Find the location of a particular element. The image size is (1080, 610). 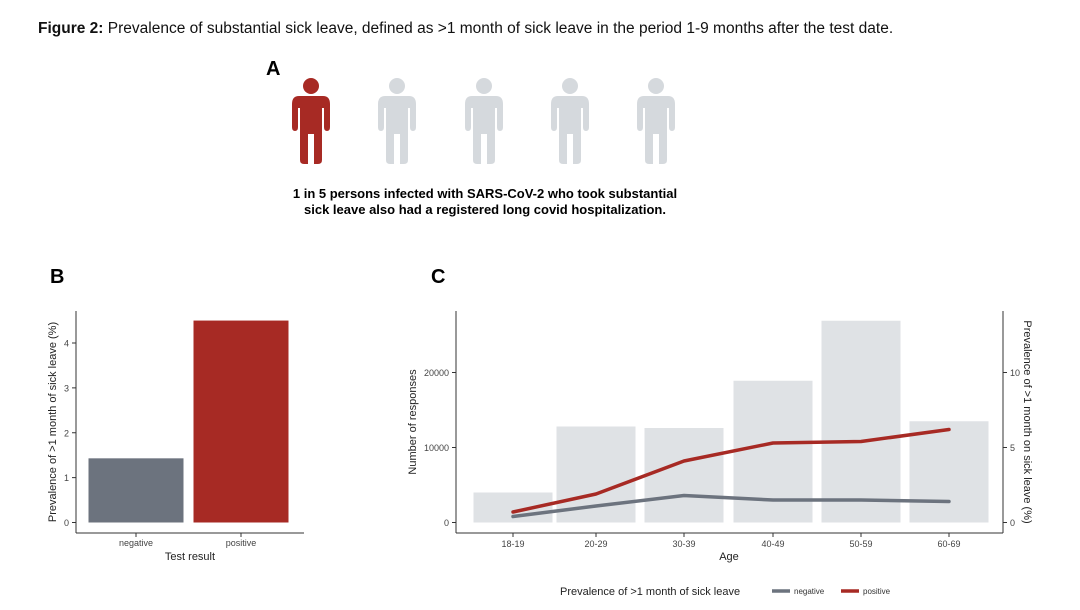

c-legend-title: Prevalence of >1 month of sick leave is located at coordinates (650, 592).